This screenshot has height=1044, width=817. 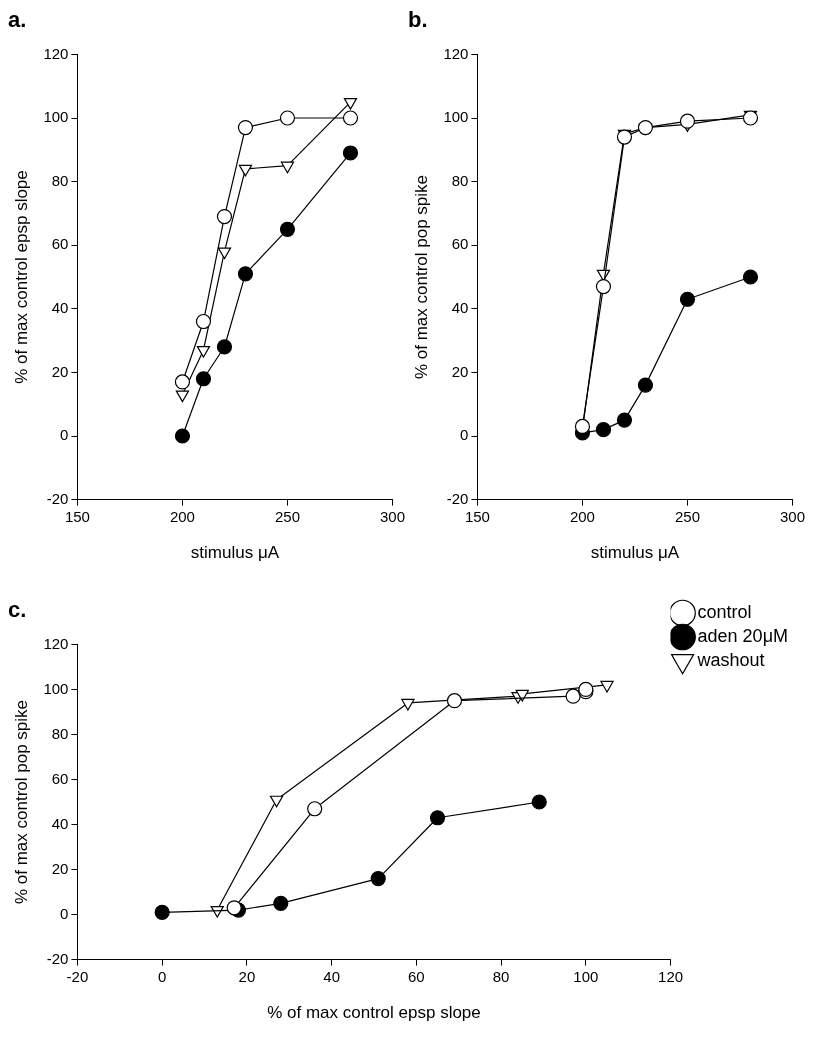 I want to click on legend-label: washout, so click(x=730, y=659).